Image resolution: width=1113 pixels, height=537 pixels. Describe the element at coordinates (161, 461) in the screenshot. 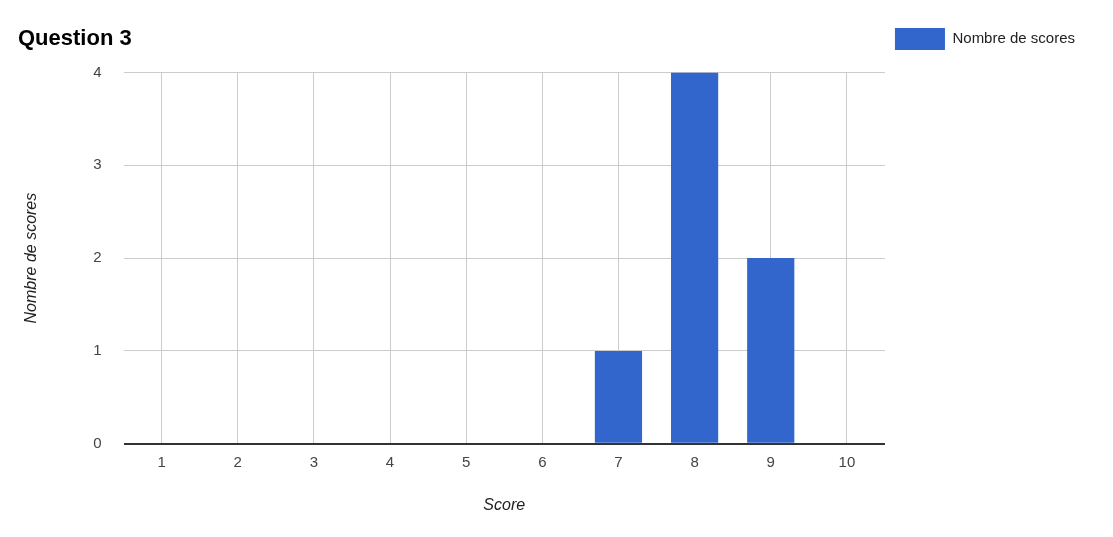

I see `x-tick-label: 1` at that location.